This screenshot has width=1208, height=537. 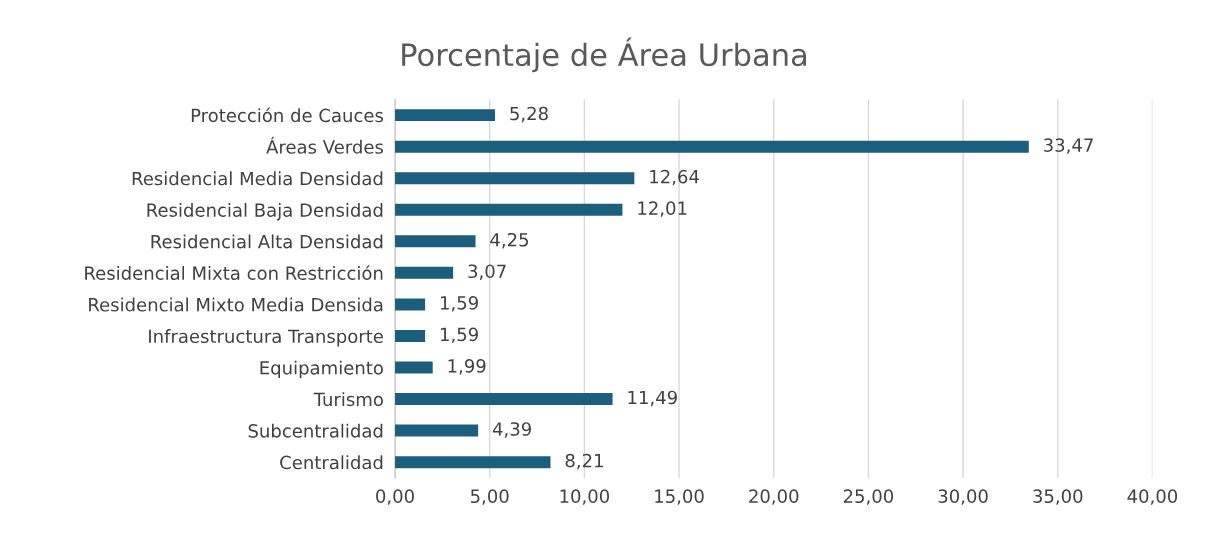 I want to click on x-tick-label: 0,00, so click(x=395, y=497).